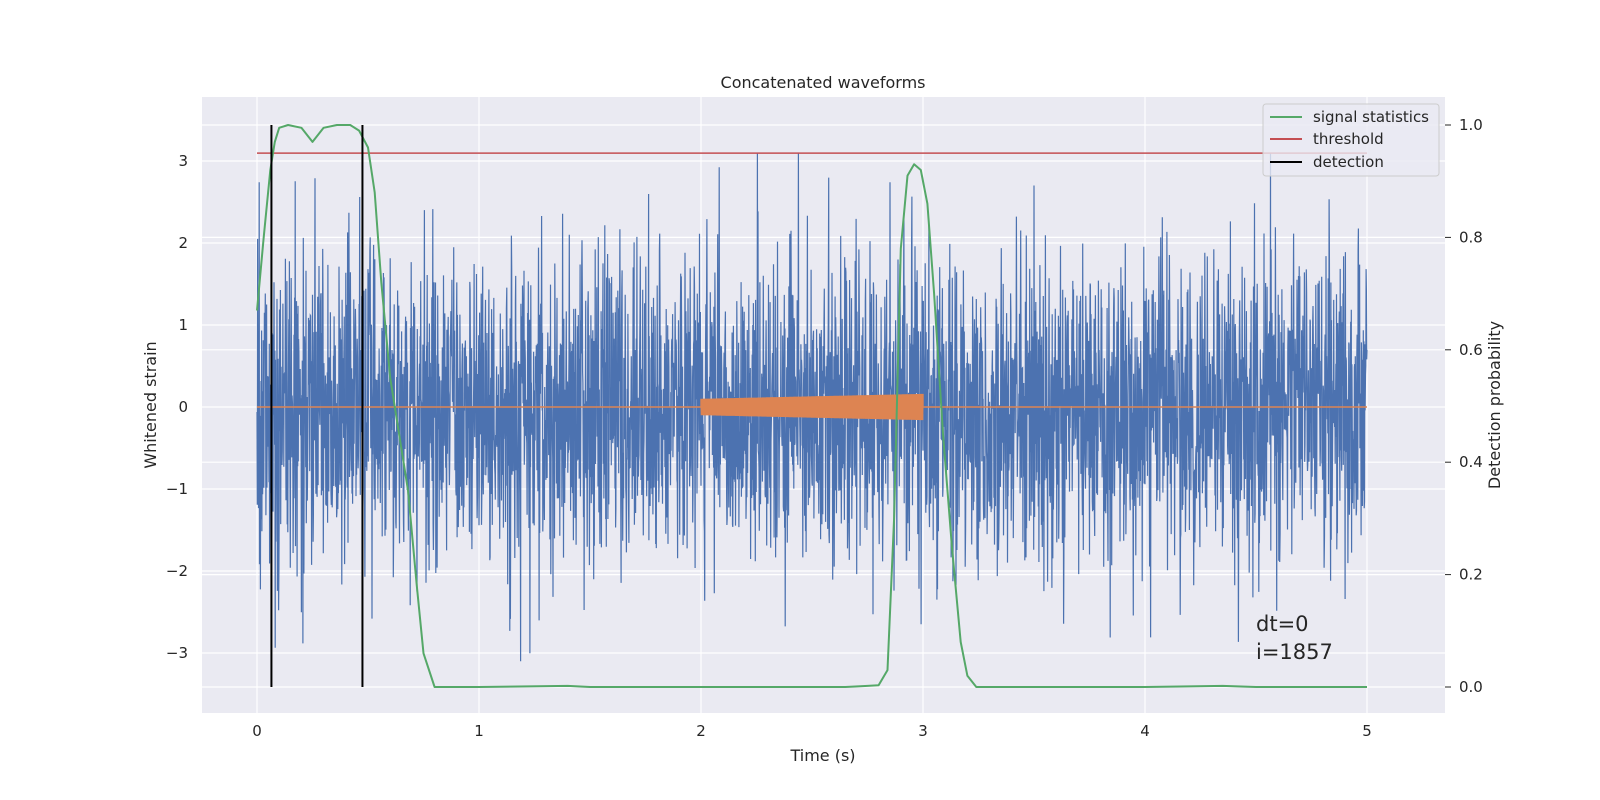 Image resolution: width=1600 pixels, height=800 pixels. What do you see at coordinates (1348, 162) in the screenshot?
I see `legend-label-detection: detection` at bounding box center [1348, 162].